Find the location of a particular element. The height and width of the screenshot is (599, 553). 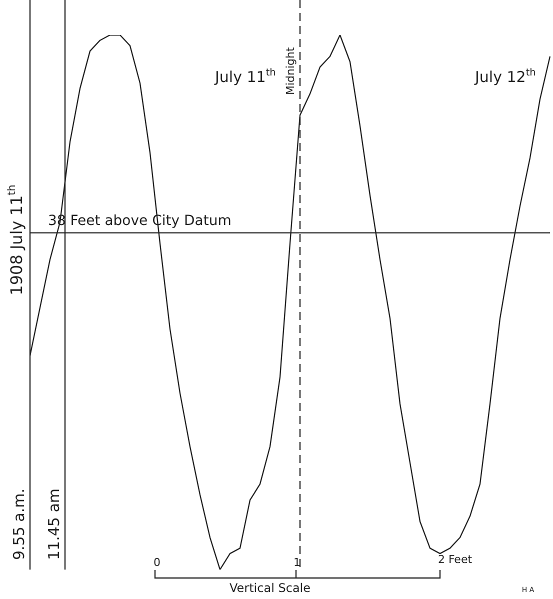

annotation: 11.45 am is located at coordinates (54, 524).